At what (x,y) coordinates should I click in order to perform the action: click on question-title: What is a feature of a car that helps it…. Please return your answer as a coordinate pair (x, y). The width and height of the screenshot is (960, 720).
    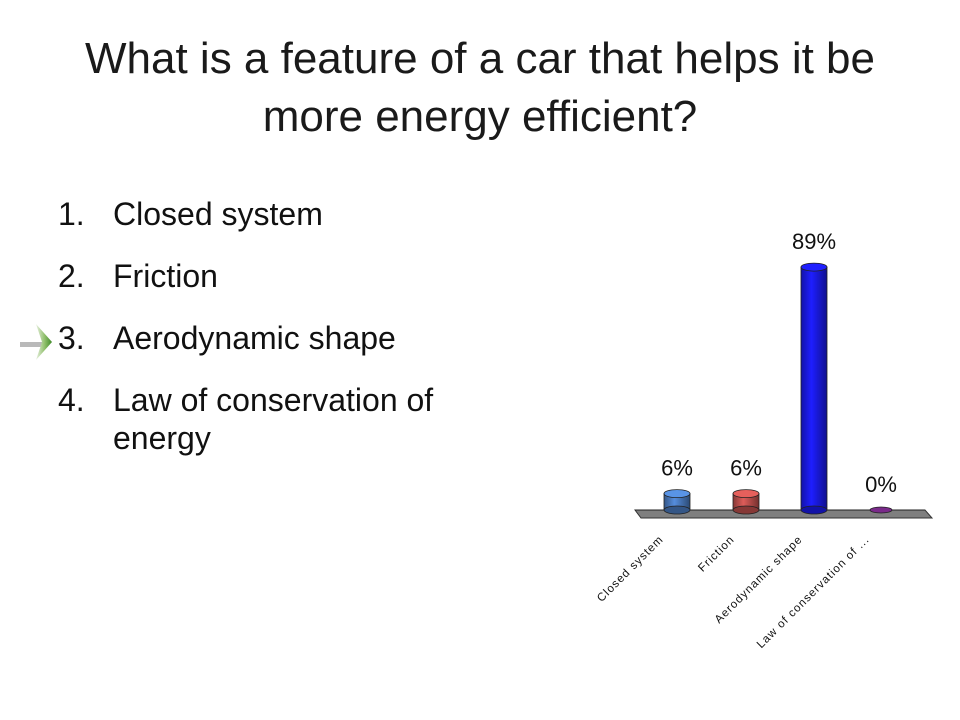
    Looking at the image, I should click on (480, 87).